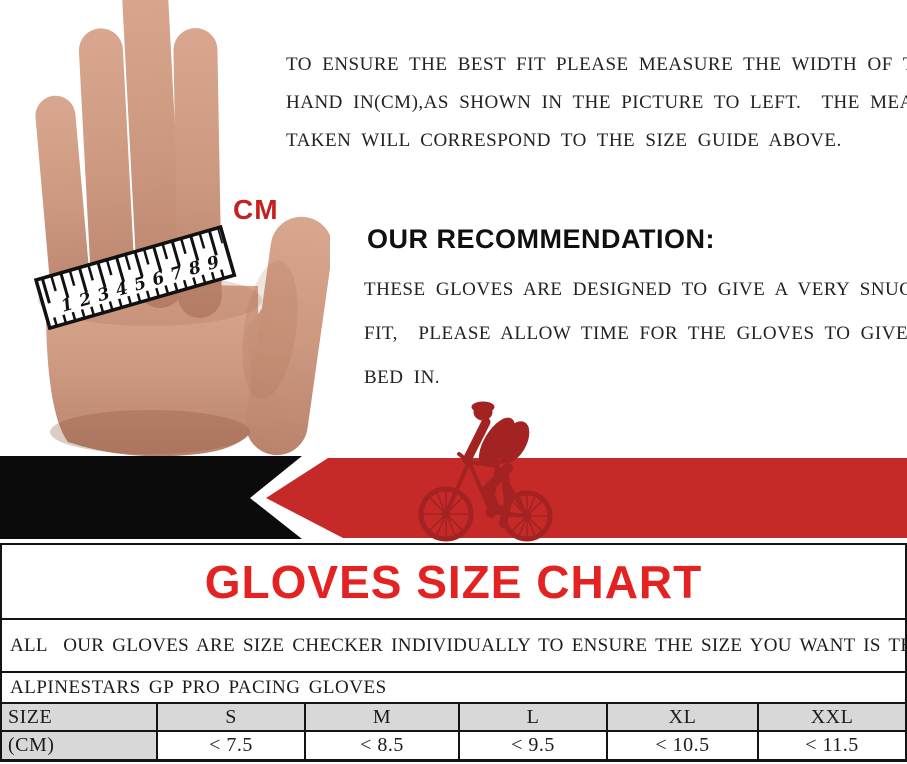 The height and width of the screenshot is (764, 907). I want to click on ruler-number-row: 1 2 3 4 5 6 7 8 9, so click(140, 284).